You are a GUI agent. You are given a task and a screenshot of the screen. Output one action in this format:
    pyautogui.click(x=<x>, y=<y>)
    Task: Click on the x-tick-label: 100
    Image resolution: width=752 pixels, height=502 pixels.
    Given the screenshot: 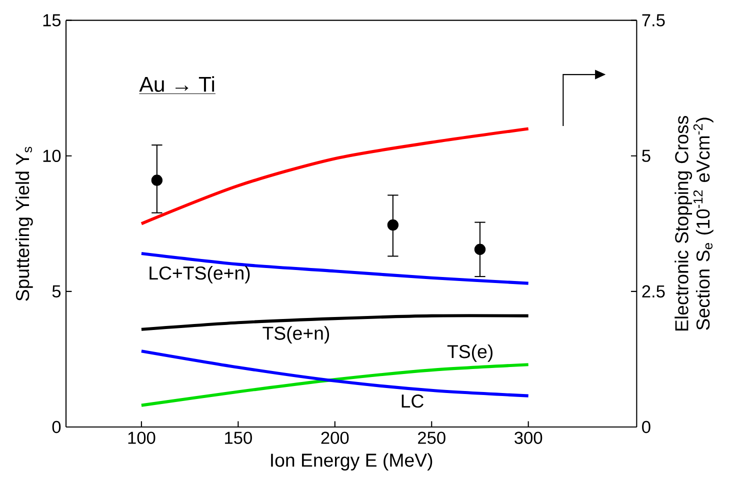 What is the action you would take?
    pyautogui.click(x=142, y=438)
    